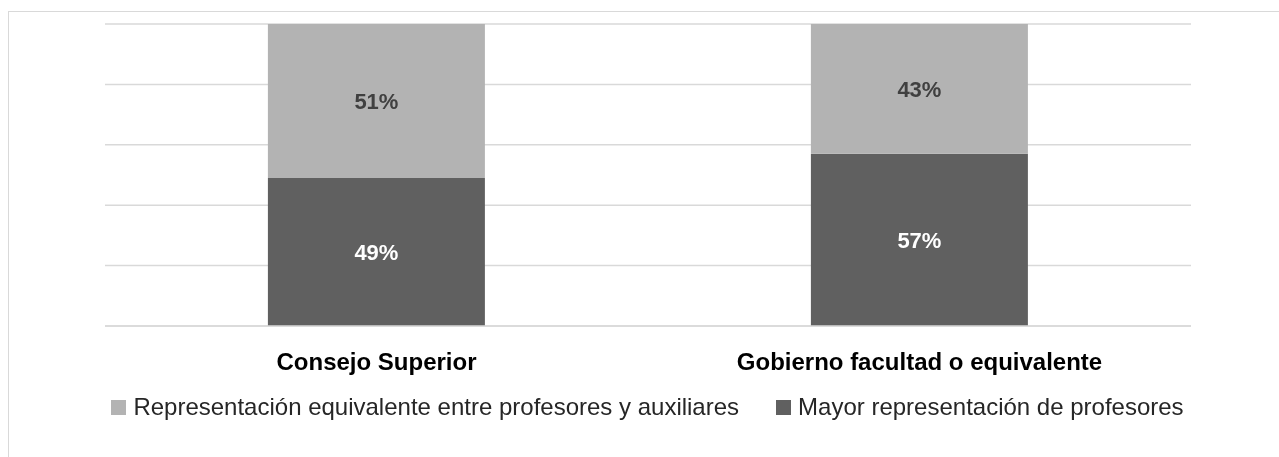 The image size is (1279, 457). I want to click on x-tick-label: Consejo Superior, so click(376, 361).